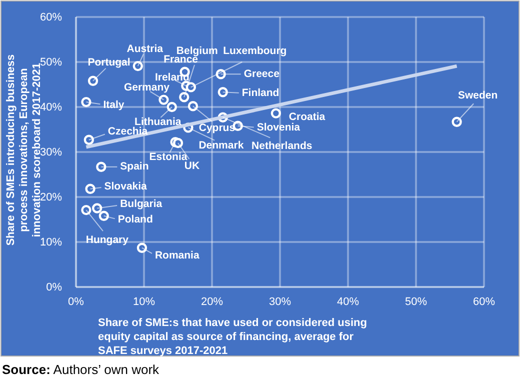 This screenshot has height=379, width=520. Describe the element at coordinates (147, 88) in the screenshot. I see `annotation: Germany` at that location.